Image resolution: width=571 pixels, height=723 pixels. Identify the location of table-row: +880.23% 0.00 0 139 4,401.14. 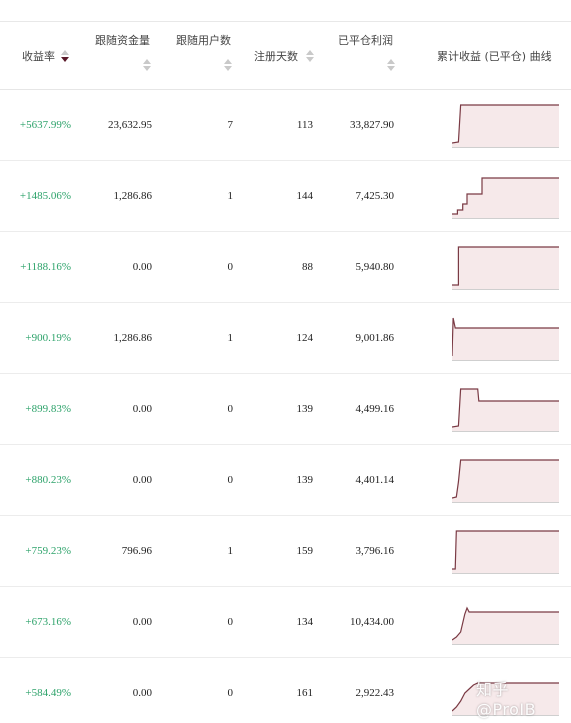
(285, 480).